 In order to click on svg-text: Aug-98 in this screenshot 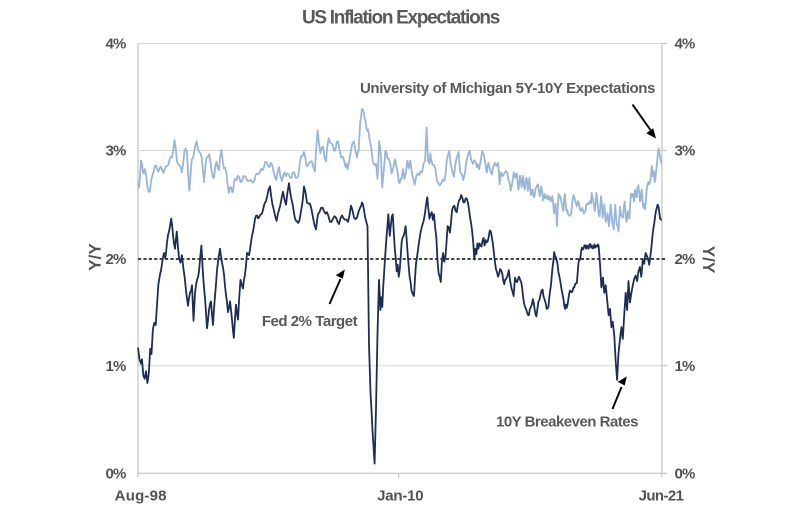, I will do `click(141, 496)`.